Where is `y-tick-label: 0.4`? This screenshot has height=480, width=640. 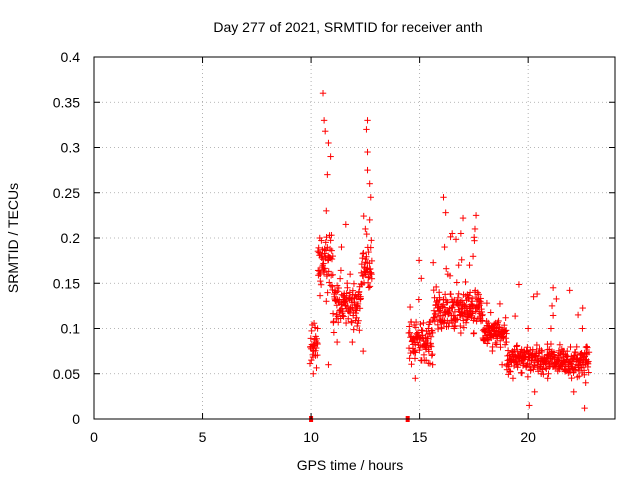
y-tick-label: 0.4 is located at coordinates (71, 57).